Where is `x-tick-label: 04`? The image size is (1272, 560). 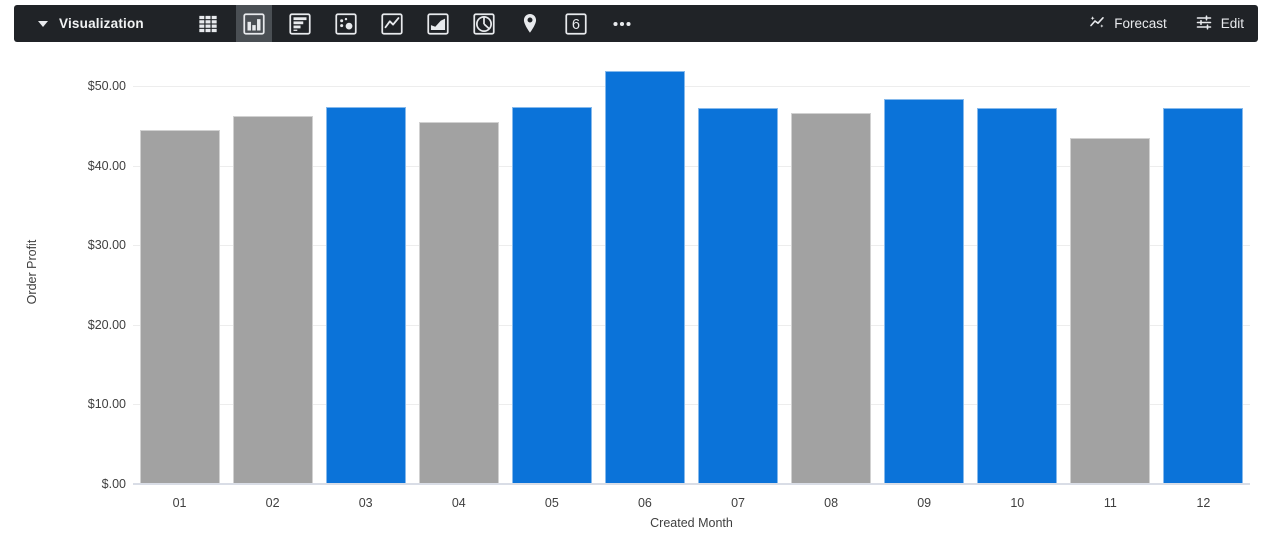
x-tick-label: 04 is located at coordinates (458, 503).